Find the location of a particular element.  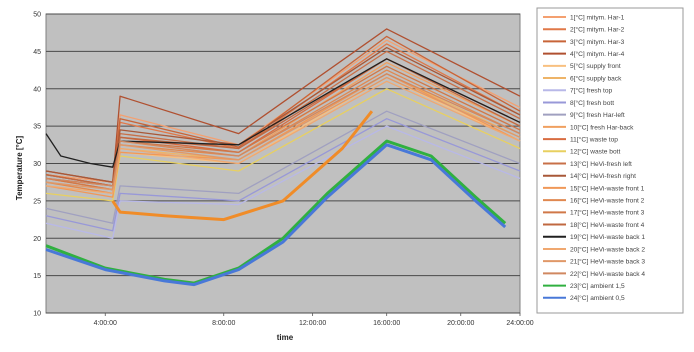

y-tick-label: 45 is located at coordinates (37, 52).